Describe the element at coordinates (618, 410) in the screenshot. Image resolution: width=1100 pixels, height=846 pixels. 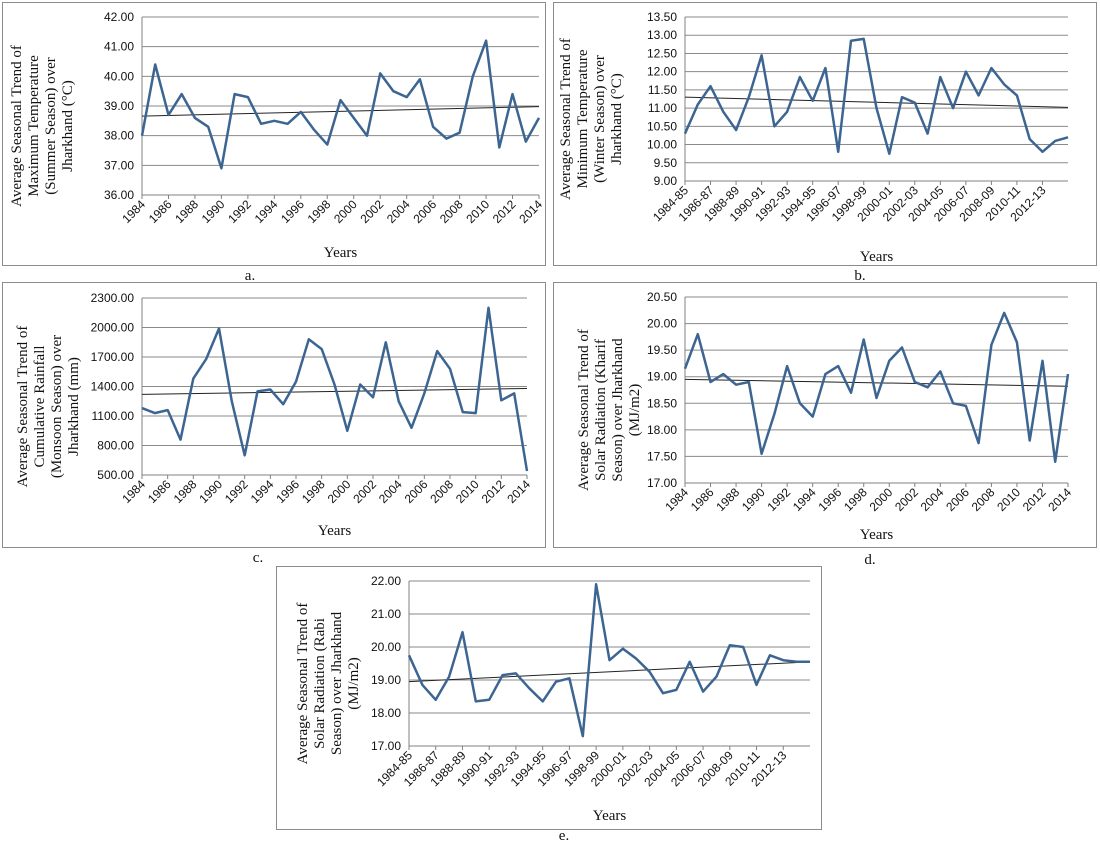
I see `y-axis-title-line: Season) over Jharkhand` at that location.